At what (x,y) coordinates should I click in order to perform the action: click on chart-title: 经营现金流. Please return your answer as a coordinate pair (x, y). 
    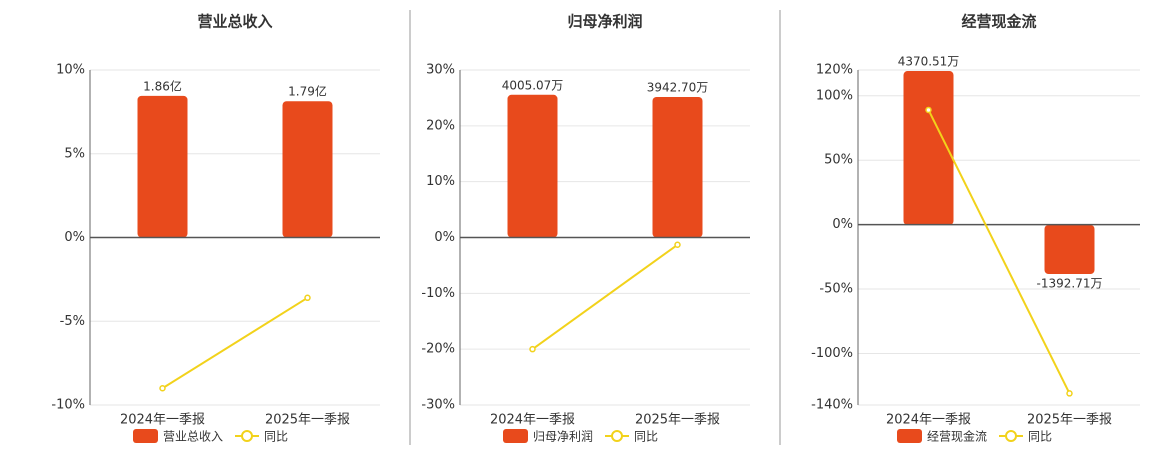
    Looking at the image, I should click on (998, 22).